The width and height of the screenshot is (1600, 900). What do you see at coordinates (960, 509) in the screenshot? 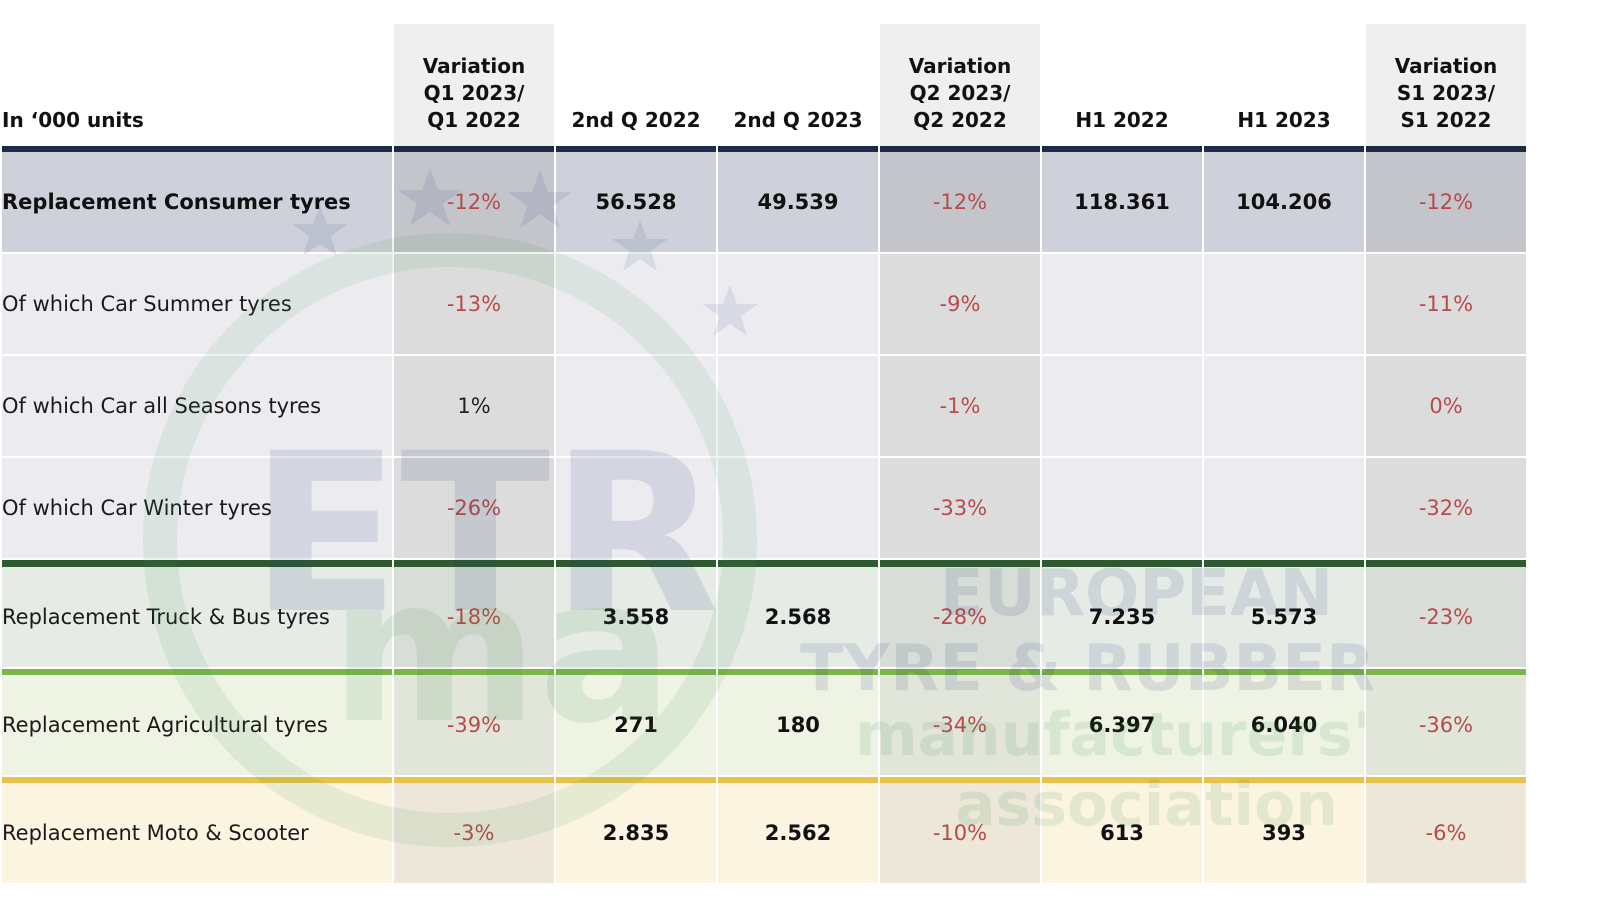
I see `variation-cell: -33%` at bounding box center [960, 509].